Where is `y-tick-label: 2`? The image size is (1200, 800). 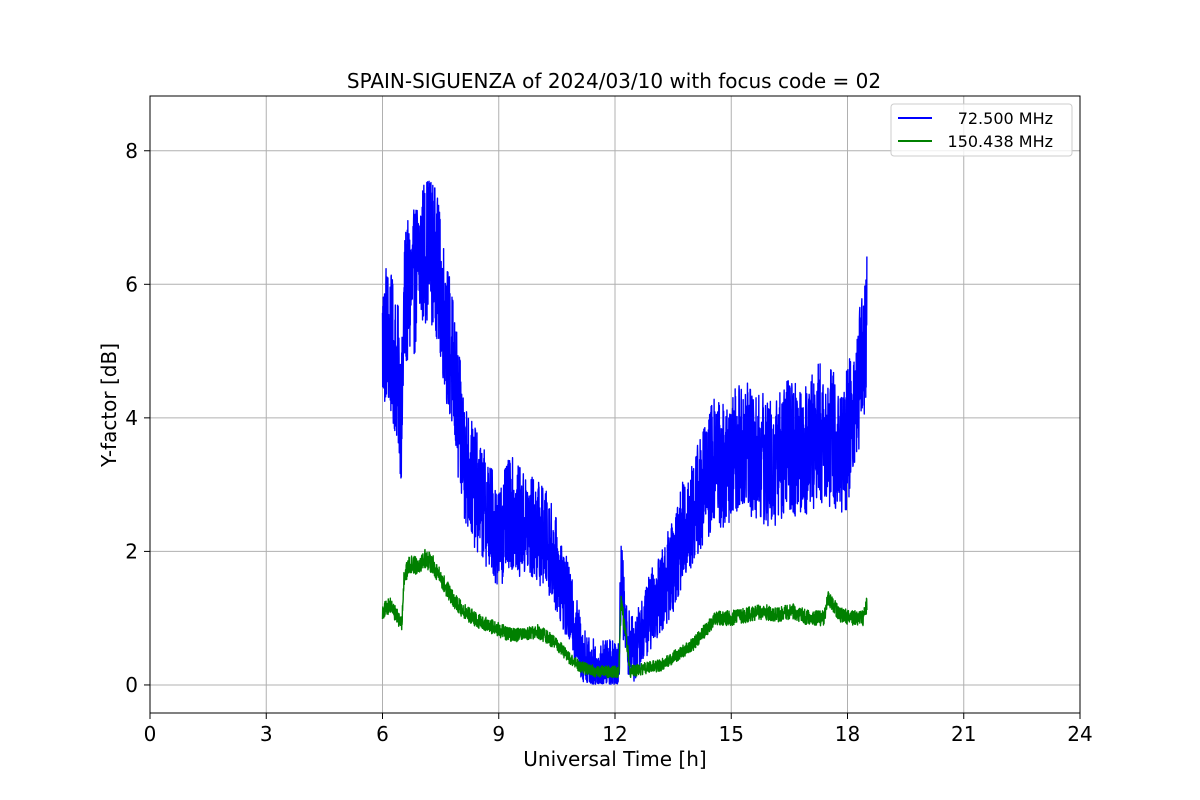 y-tick-label: 2 is located at coordinates (131, 551).